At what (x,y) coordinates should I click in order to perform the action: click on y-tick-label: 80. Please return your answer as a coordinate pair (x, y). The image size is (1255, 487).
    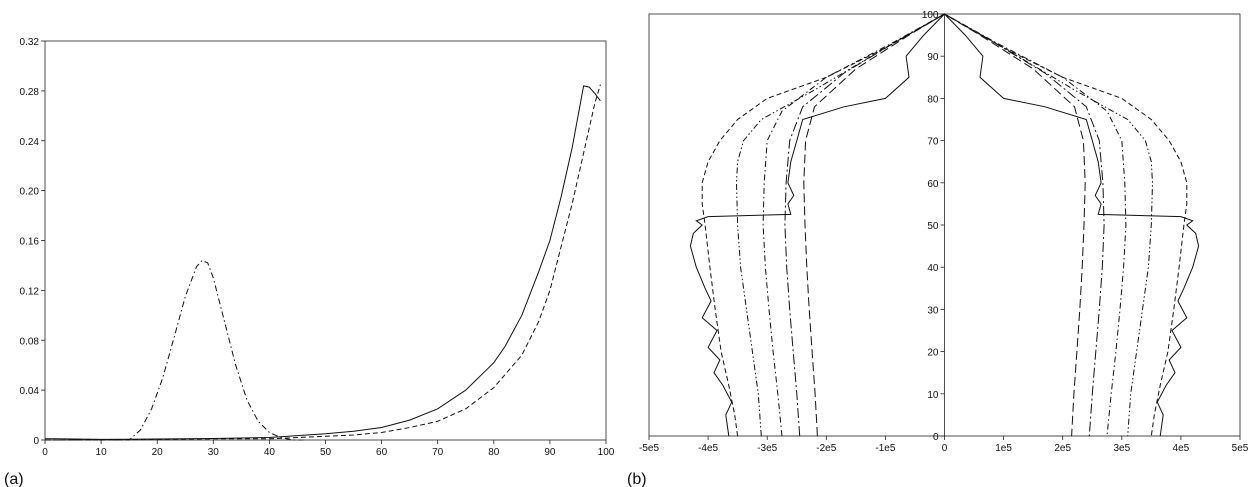
    Looking at the image, I should click on (933, 99).